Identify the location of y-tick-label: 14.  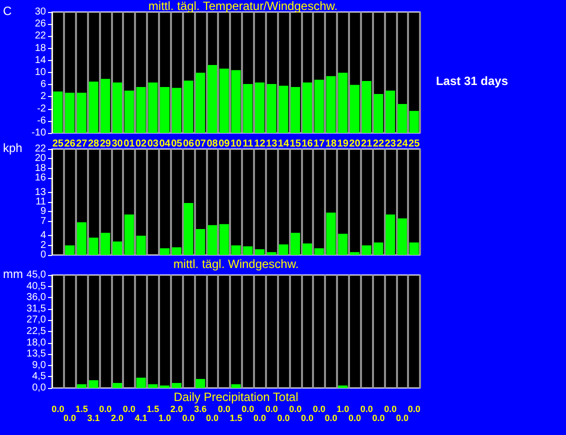
(40, 60).